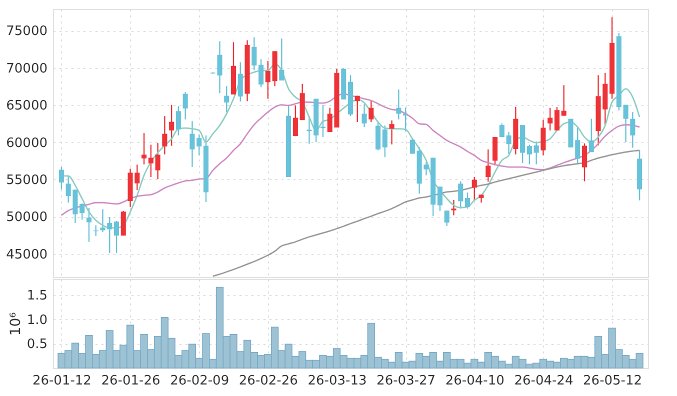 The width and height of the screenshot is (677, 396). I want to click on y-tick-label: 45000, so click(27, 254).